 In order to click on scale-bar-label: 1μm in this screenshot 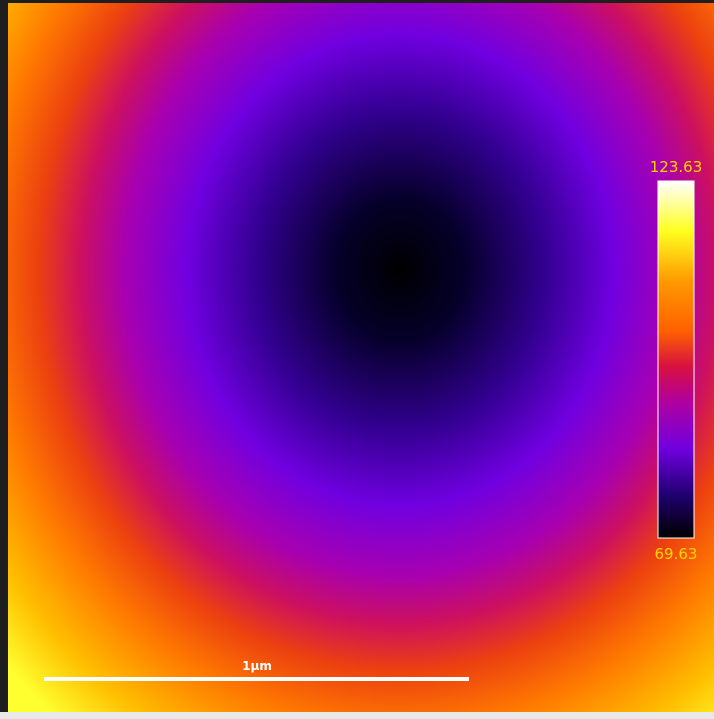, I will do `click(257, 666)`.